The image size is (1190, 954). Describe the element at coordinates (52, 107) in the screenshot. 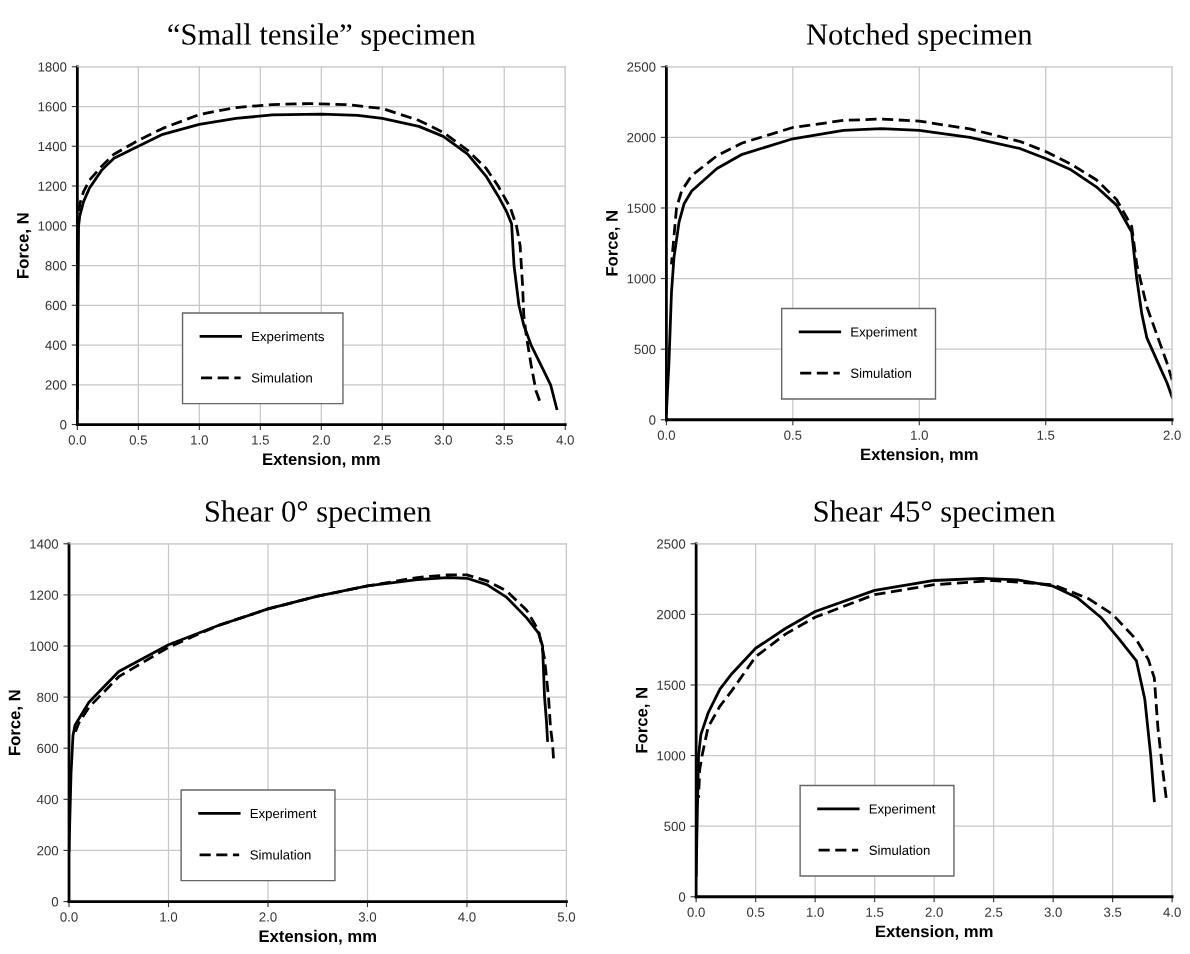

I see `y-tick-label: 1600` at that location.